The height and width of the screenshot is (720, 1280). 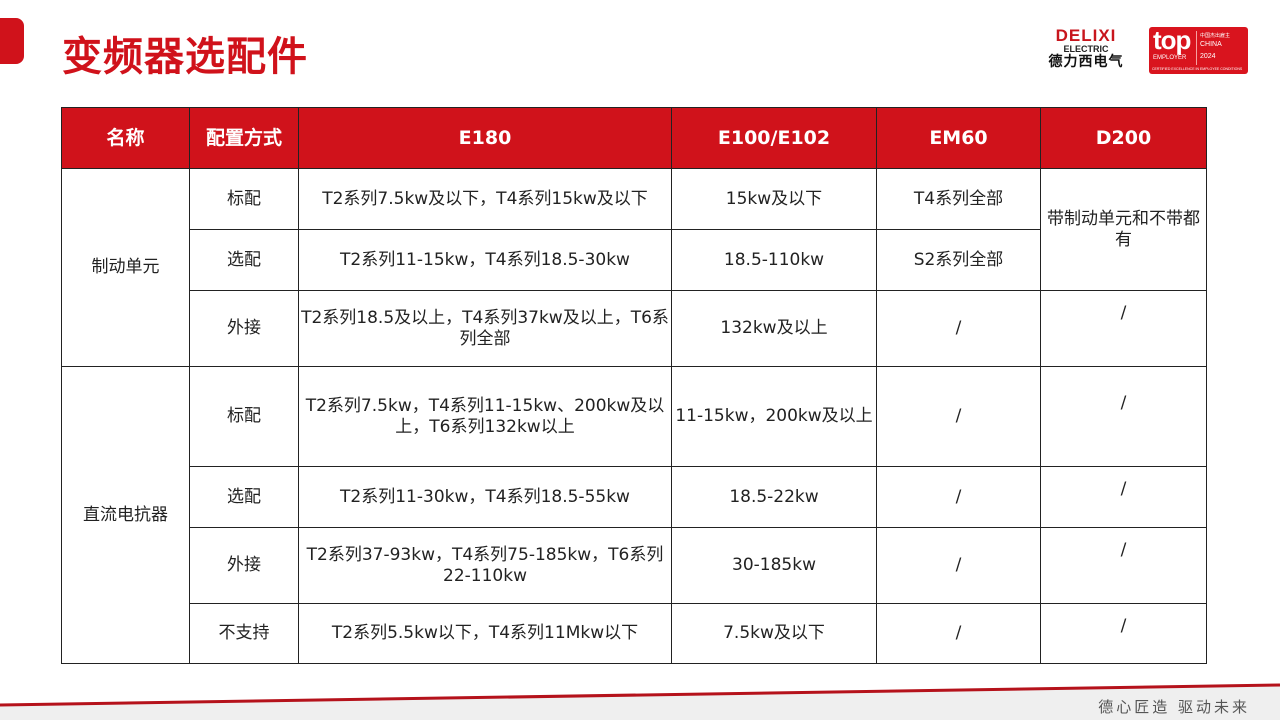 I want to click on cell: 18.5-110kw, so click(x=774, y=260).